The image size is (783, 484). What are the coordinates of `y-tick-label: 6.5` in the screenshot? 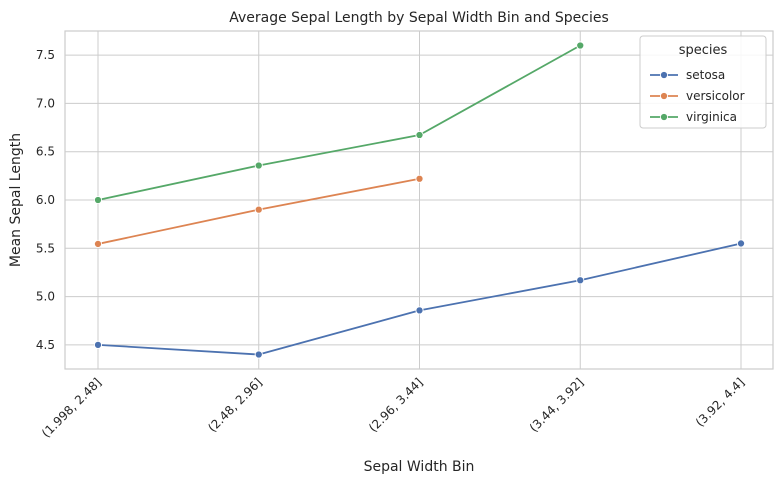 It's located at (45, 152).